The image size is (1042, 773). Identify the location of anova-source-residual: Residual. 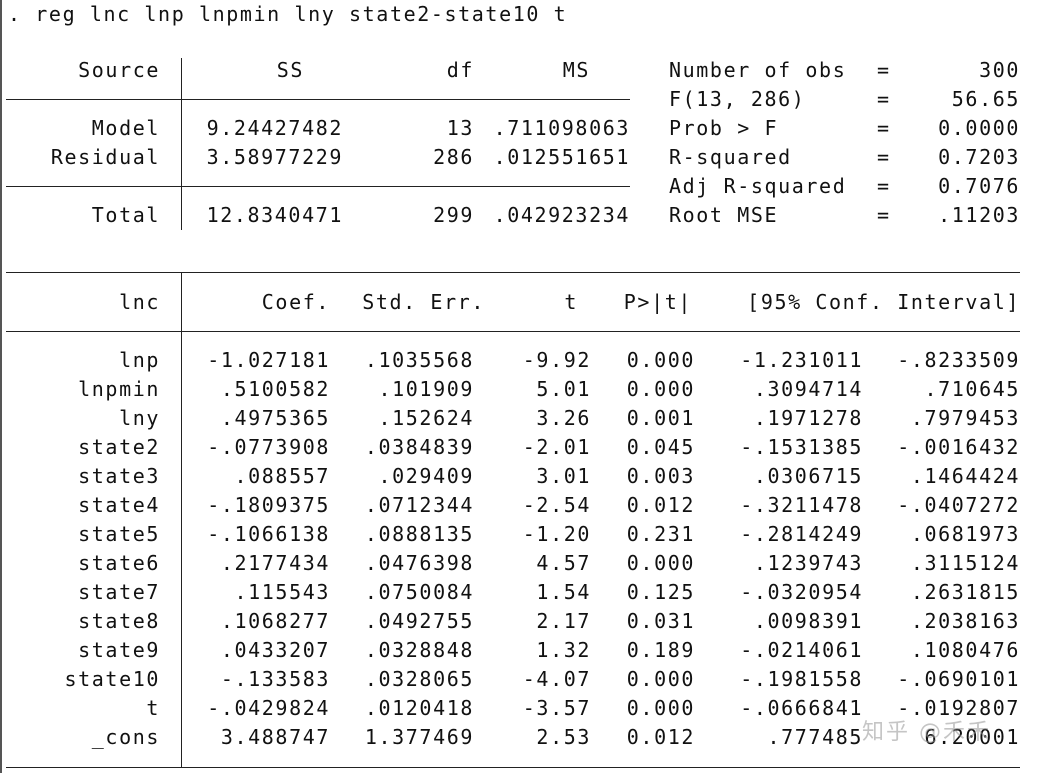
(105, 157).